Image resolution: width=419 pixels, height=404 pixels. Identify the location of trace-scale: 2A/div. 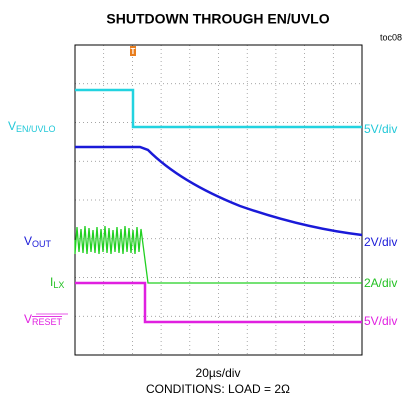
(380, 283).